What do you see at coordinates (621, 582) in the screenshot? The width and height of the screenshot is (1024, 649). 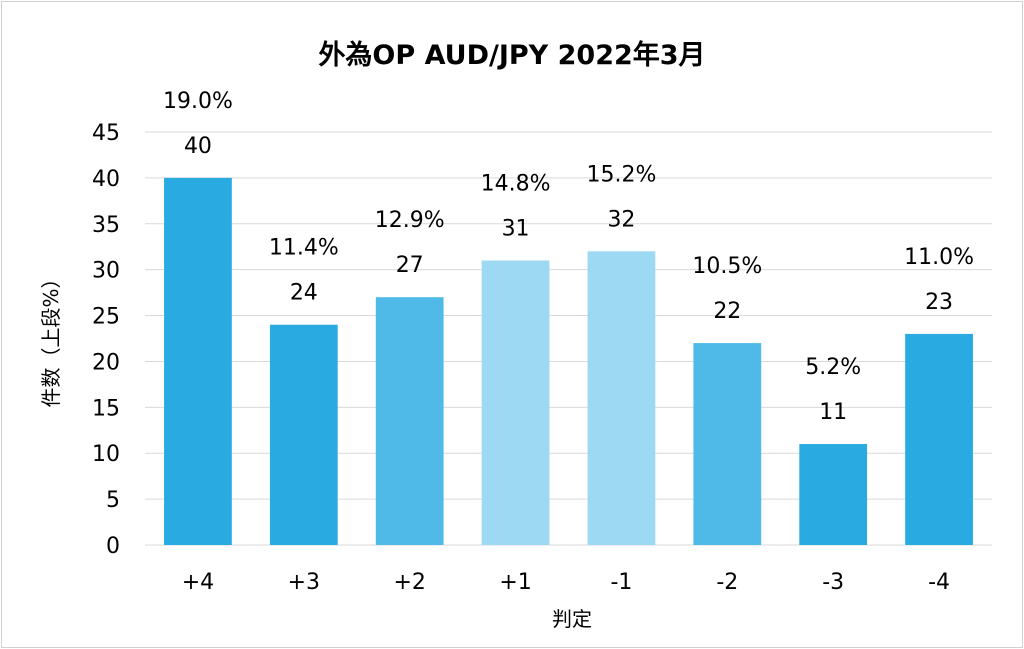 I see `x-tick-label: -1` at bounding box center [621, 582].